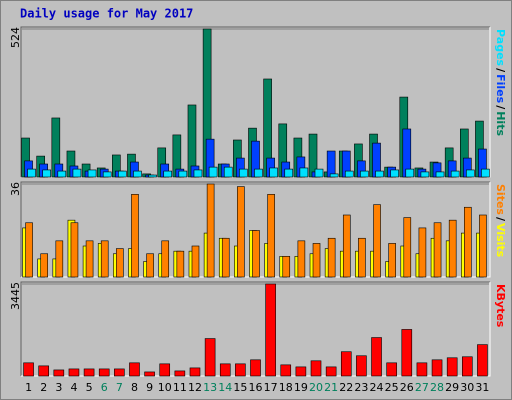 This screenshot has width=512, height=400. I want to click on x-tick-label: 23, so click(361, 387).